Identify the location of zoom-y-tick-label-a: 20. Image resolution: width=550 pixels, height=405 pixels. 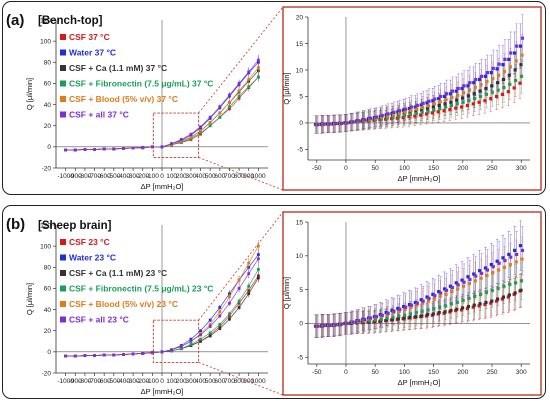
(300, 17).